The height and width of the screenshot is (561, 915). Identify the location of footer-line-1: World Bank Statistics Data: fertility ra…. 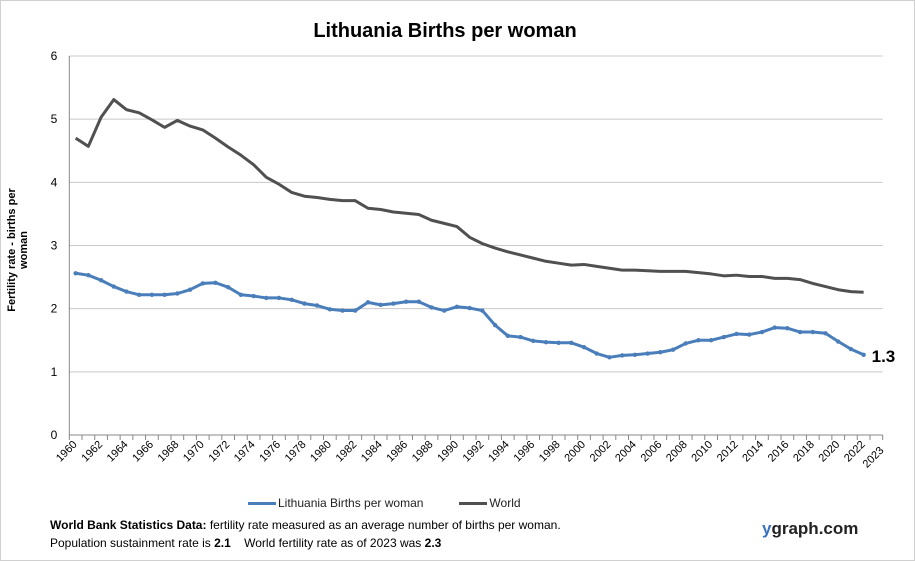
(305, 525).